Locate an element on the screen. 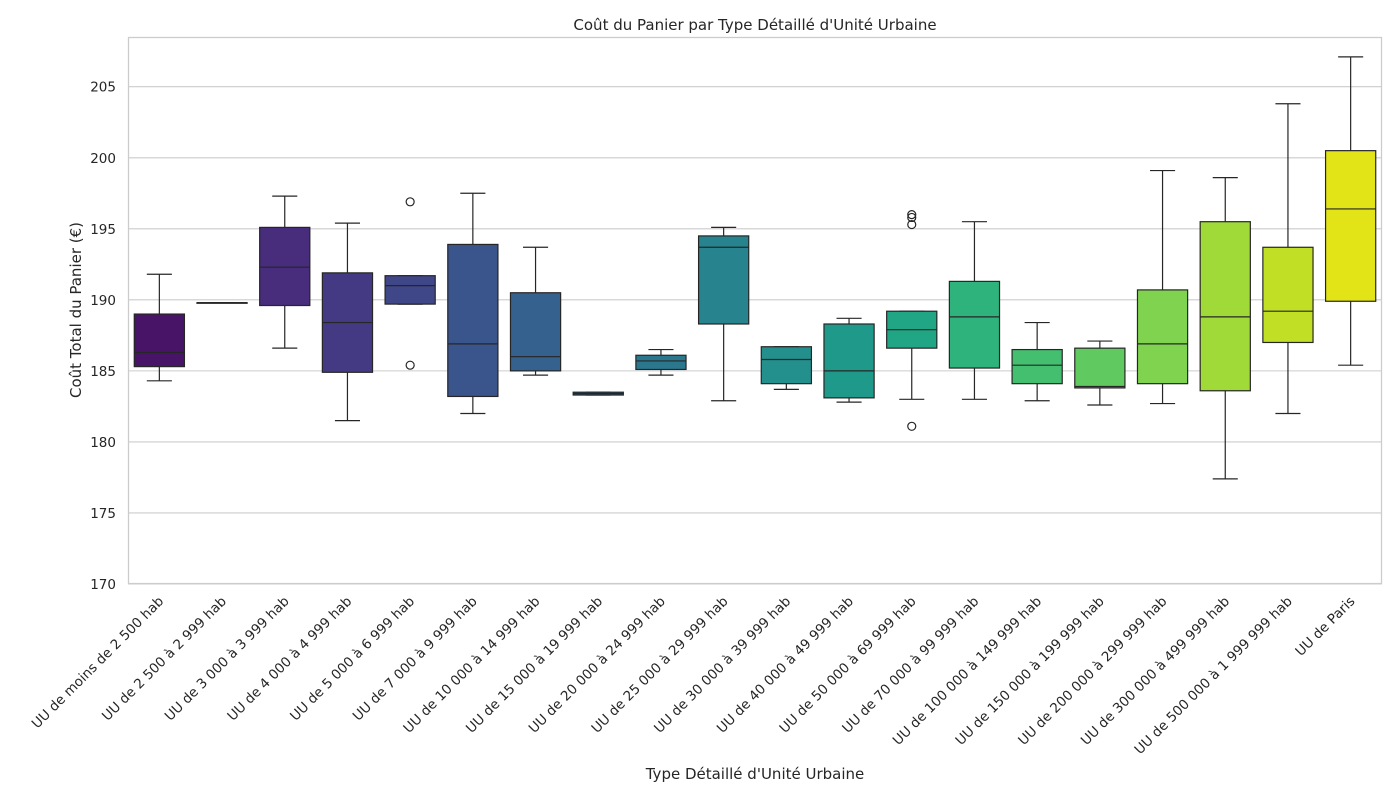 This screenshot has width=1400, height=800. y-tick-label: 185 is located at coordinates (103, 372).